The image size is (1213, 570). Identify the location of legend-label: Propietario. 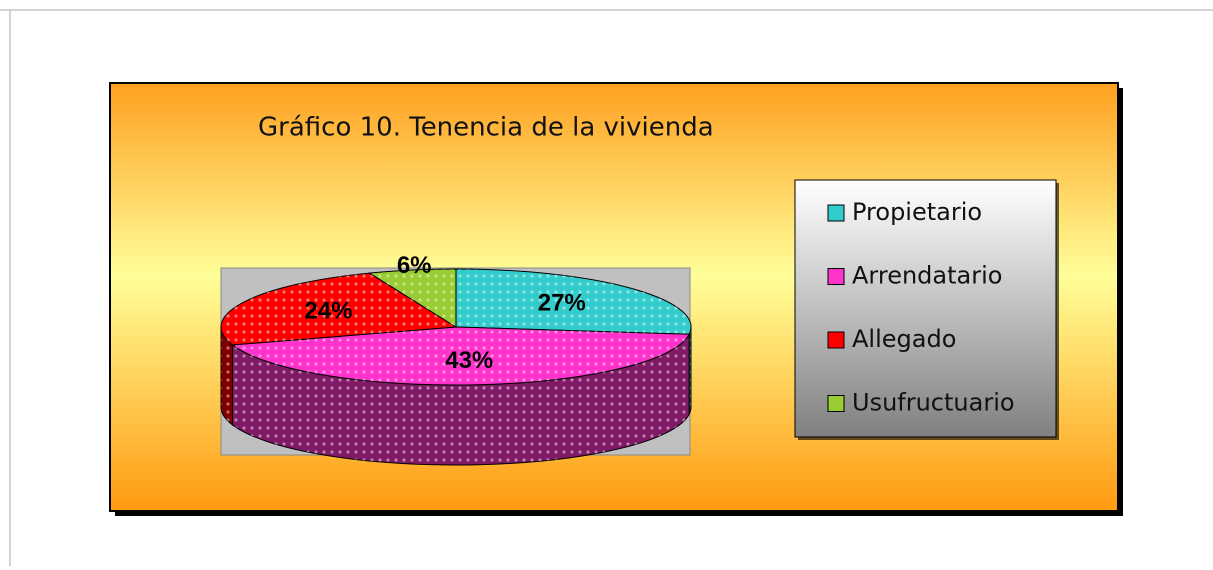
(917, 212).